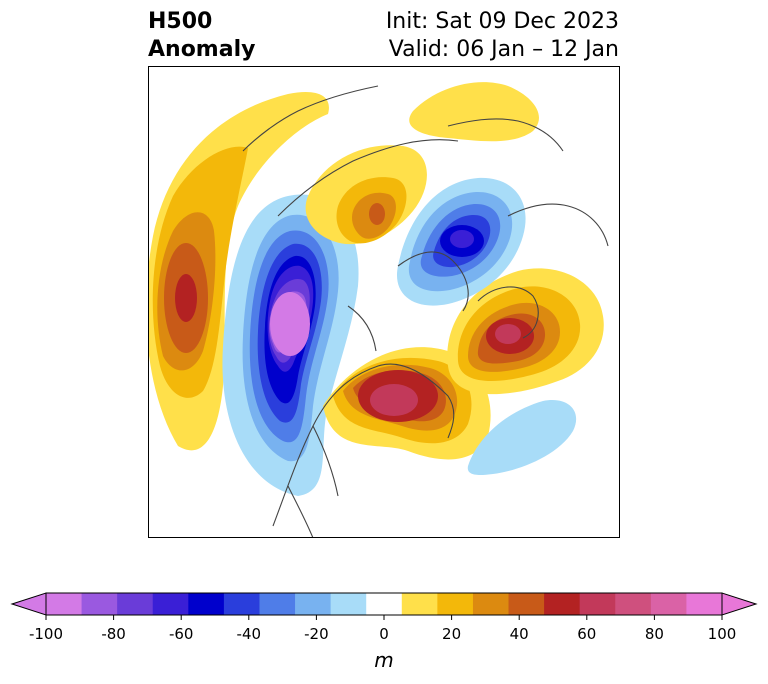 The width and height of the screenshot is (768, 684). What do you see at coordinates (181, 634) in the screenshot?
I see `colorbar-tick-label: -60` at bounding box center [181, 634].